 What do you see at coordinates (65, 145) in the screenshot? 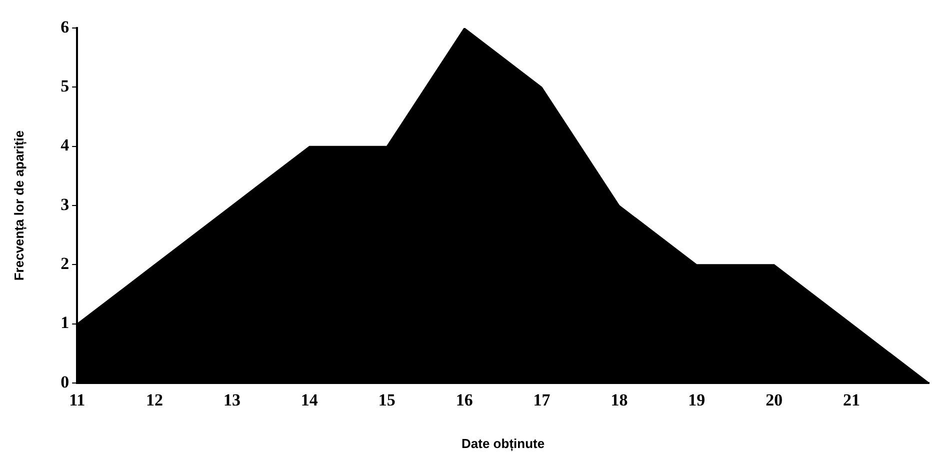
I see `y-tick-label: 4` at bounding box center [65, 145].